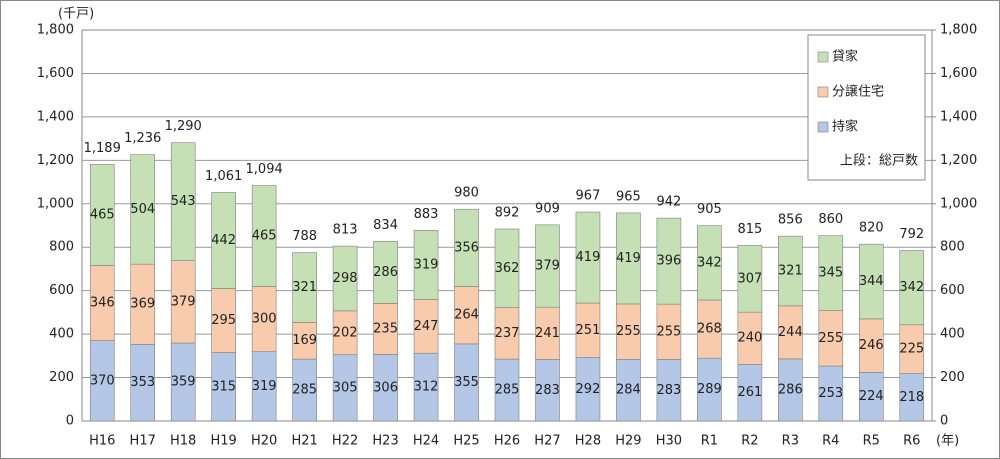  Describe the element at coordinates (709, 389) in the screenshot. I see `value-label: 289` at that location.